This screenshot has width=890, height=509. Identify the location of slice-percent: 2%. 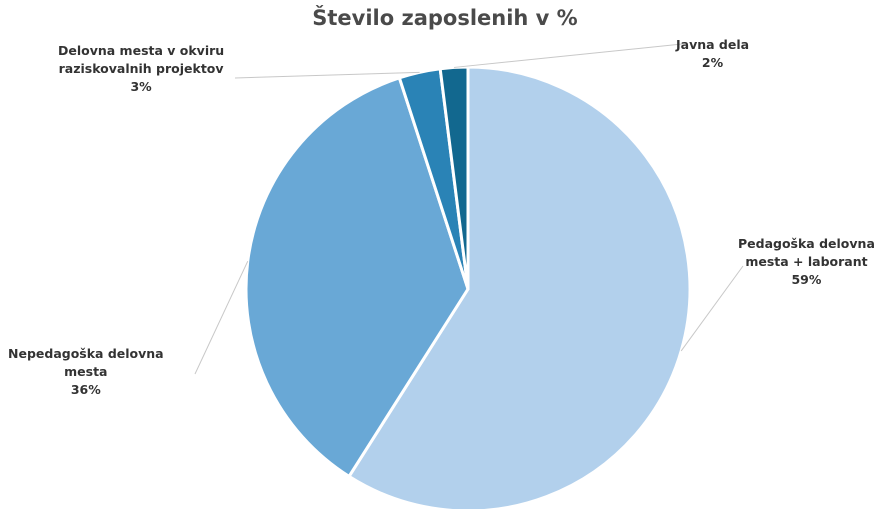
(712, 62).